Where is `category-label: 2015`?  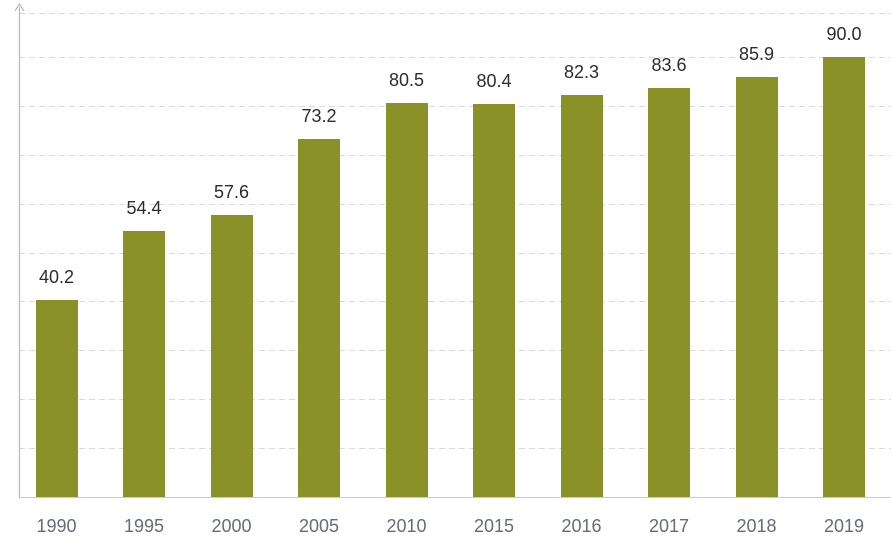
category-label: 2015 is located at coordinates (494, 526).